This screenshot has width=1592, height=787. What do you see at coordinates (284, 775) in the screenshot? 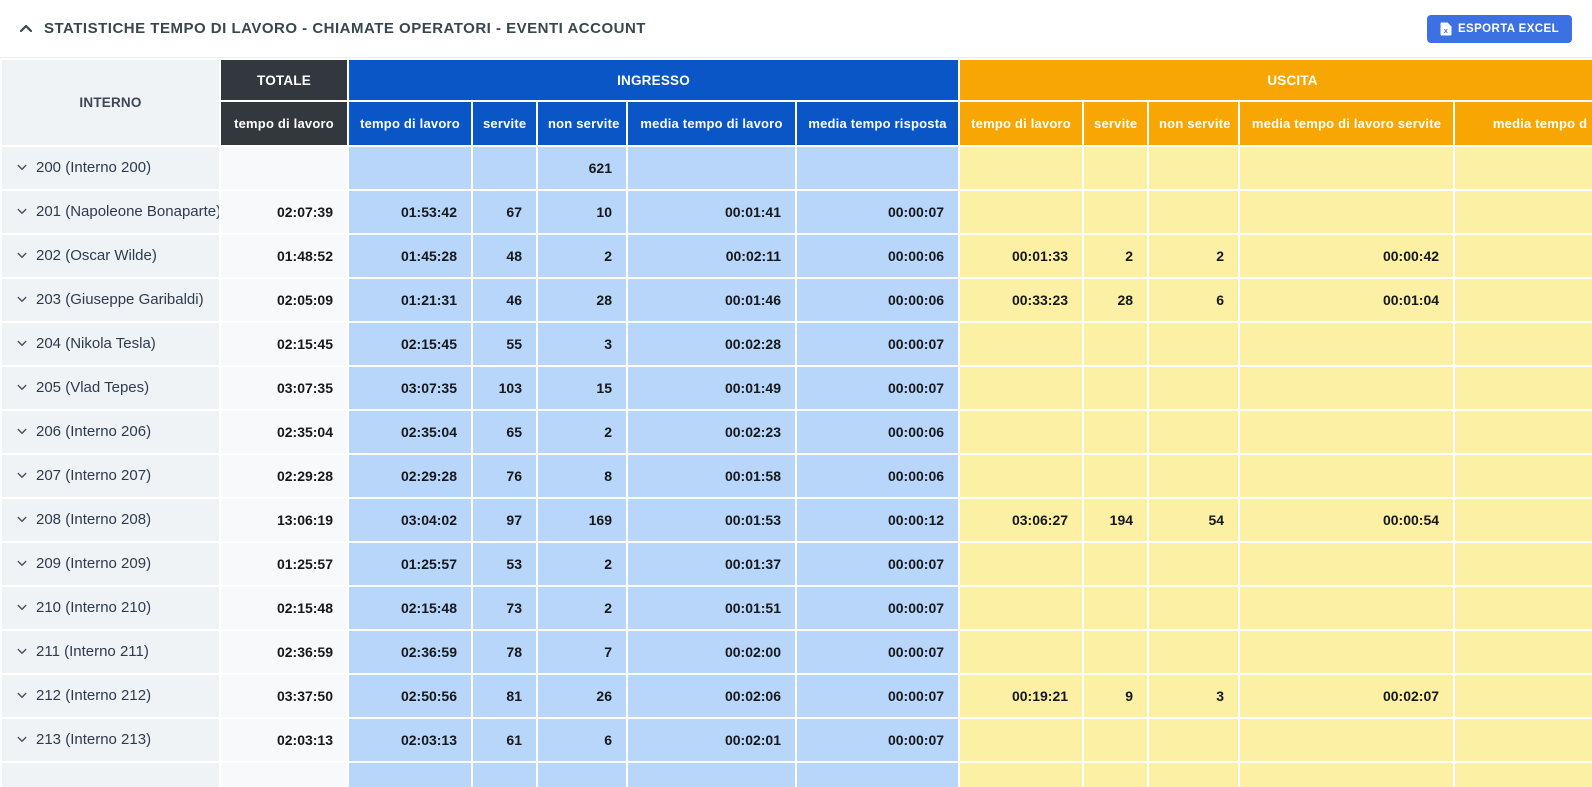
I see `cell-totale-tempo-di-lavoro` at bounding box center [284, 775].